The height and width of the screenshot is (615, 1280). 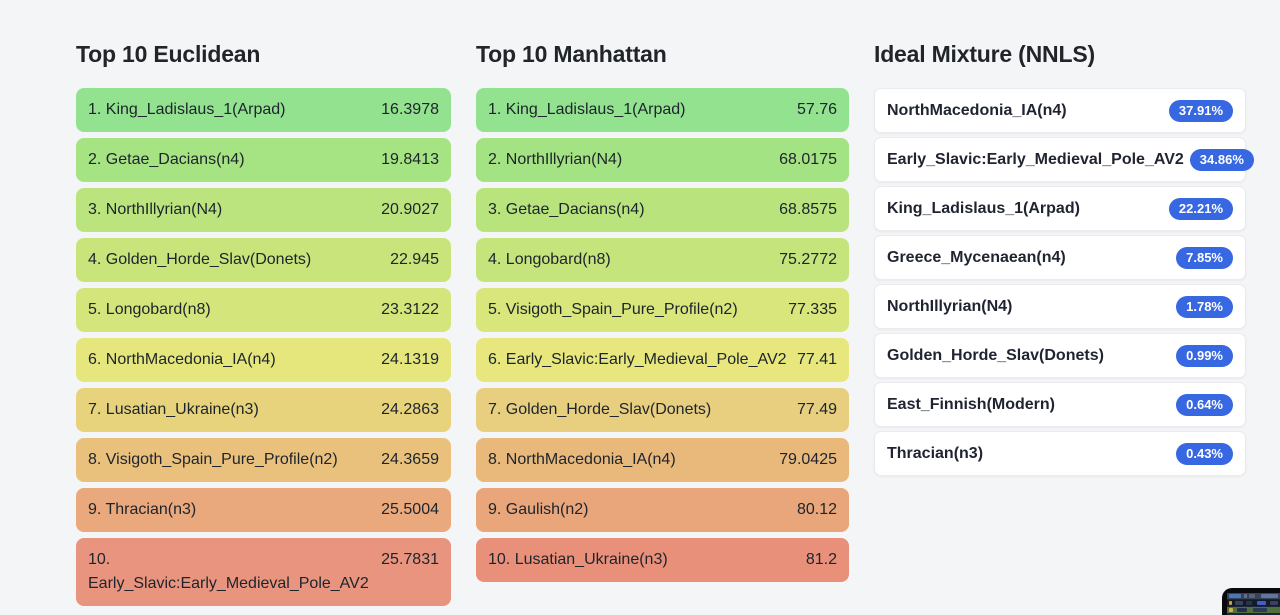 I want to click on mixture-population-name: Early_Slavic:Early_Medieval_Pole_AV2, so click(x=1035, y=159).